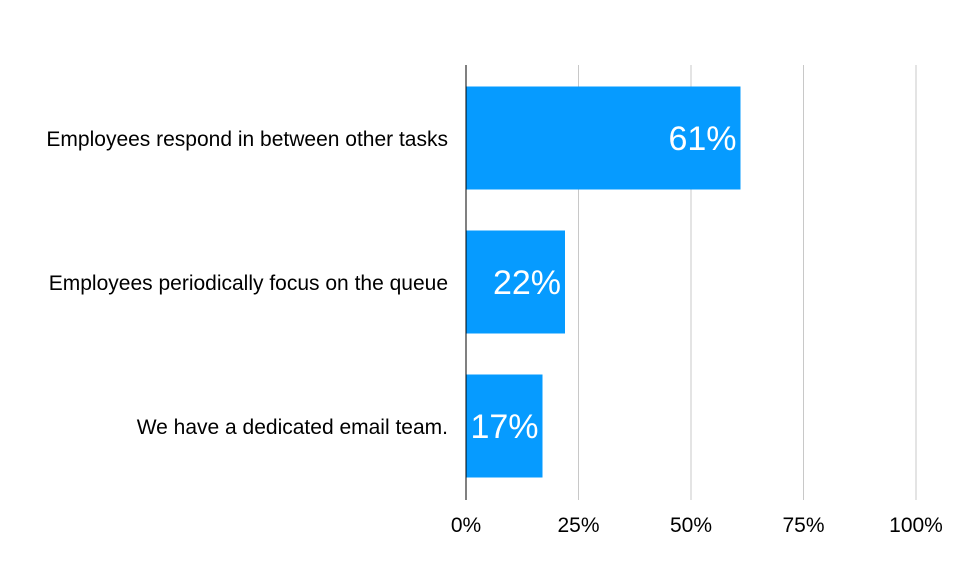 This screenshot has width=978, height=567. Describe the element at coordinates (247, 139) in the screenshot. I see `category-label: Employees respond in between other tasks` at that location.